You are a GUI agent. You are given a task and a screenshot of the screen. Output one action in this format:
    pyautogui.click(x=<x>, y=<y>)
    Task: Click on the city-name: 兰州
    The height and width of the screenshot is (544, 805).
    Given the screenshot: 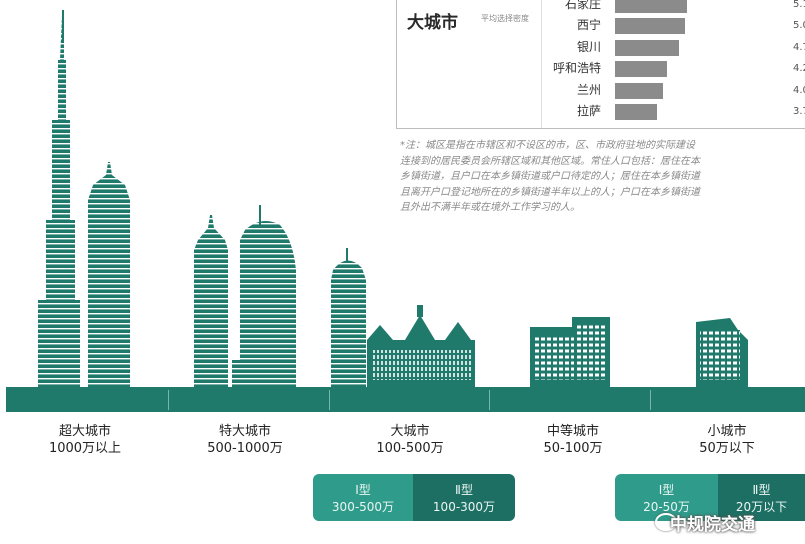 What is the action you would take?
    pyautogui.click(x=588, y=89)
    